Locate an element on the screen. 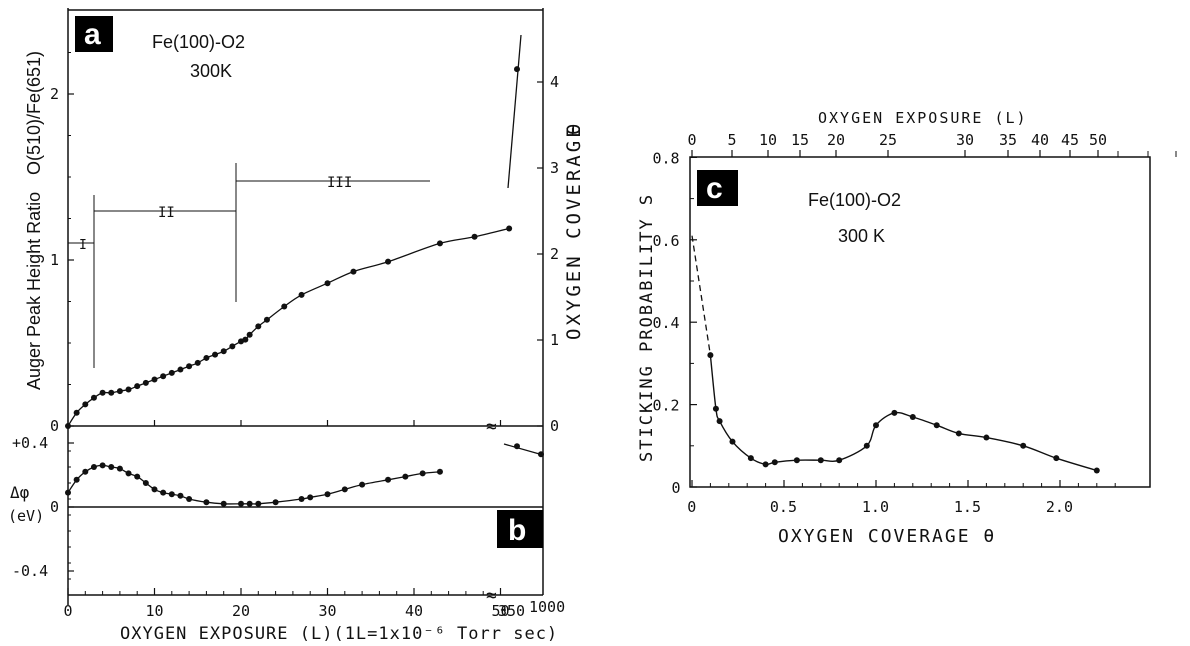 This screenshot has height=646, width=1190. panel-c-ylabel: STICKING PROBABILITY S is located at coordinates (647, 327).